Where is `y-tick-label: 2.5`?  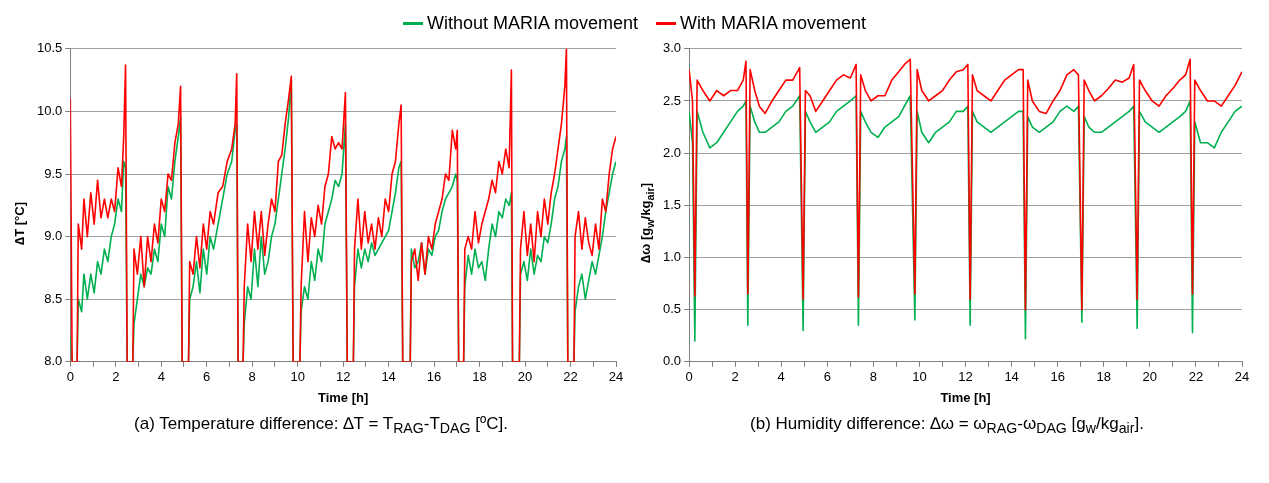
y-tick-label: 2.5 is located at coordinates (672, 100).